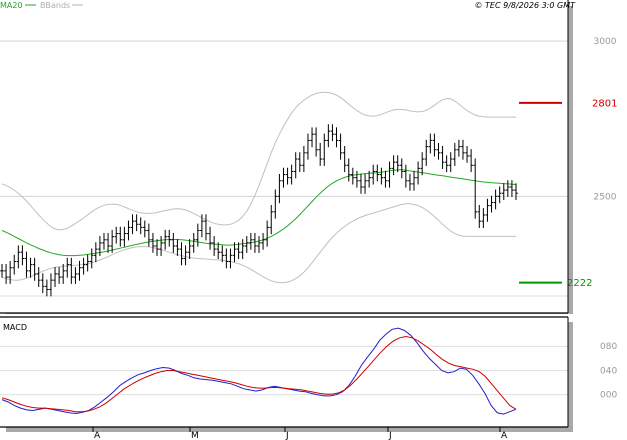 The height and width of the screenshot is (440, 627). I want to click on signal-line, so click(259, 374).